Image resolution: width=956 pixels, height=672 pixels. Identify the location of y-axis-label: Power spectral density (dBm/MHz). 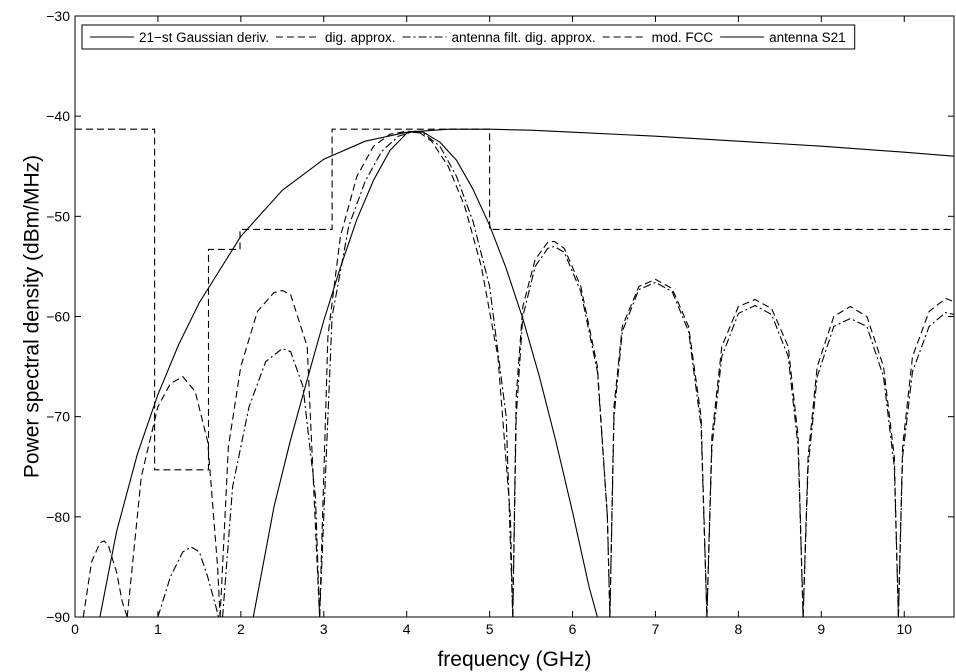
(31, 316).